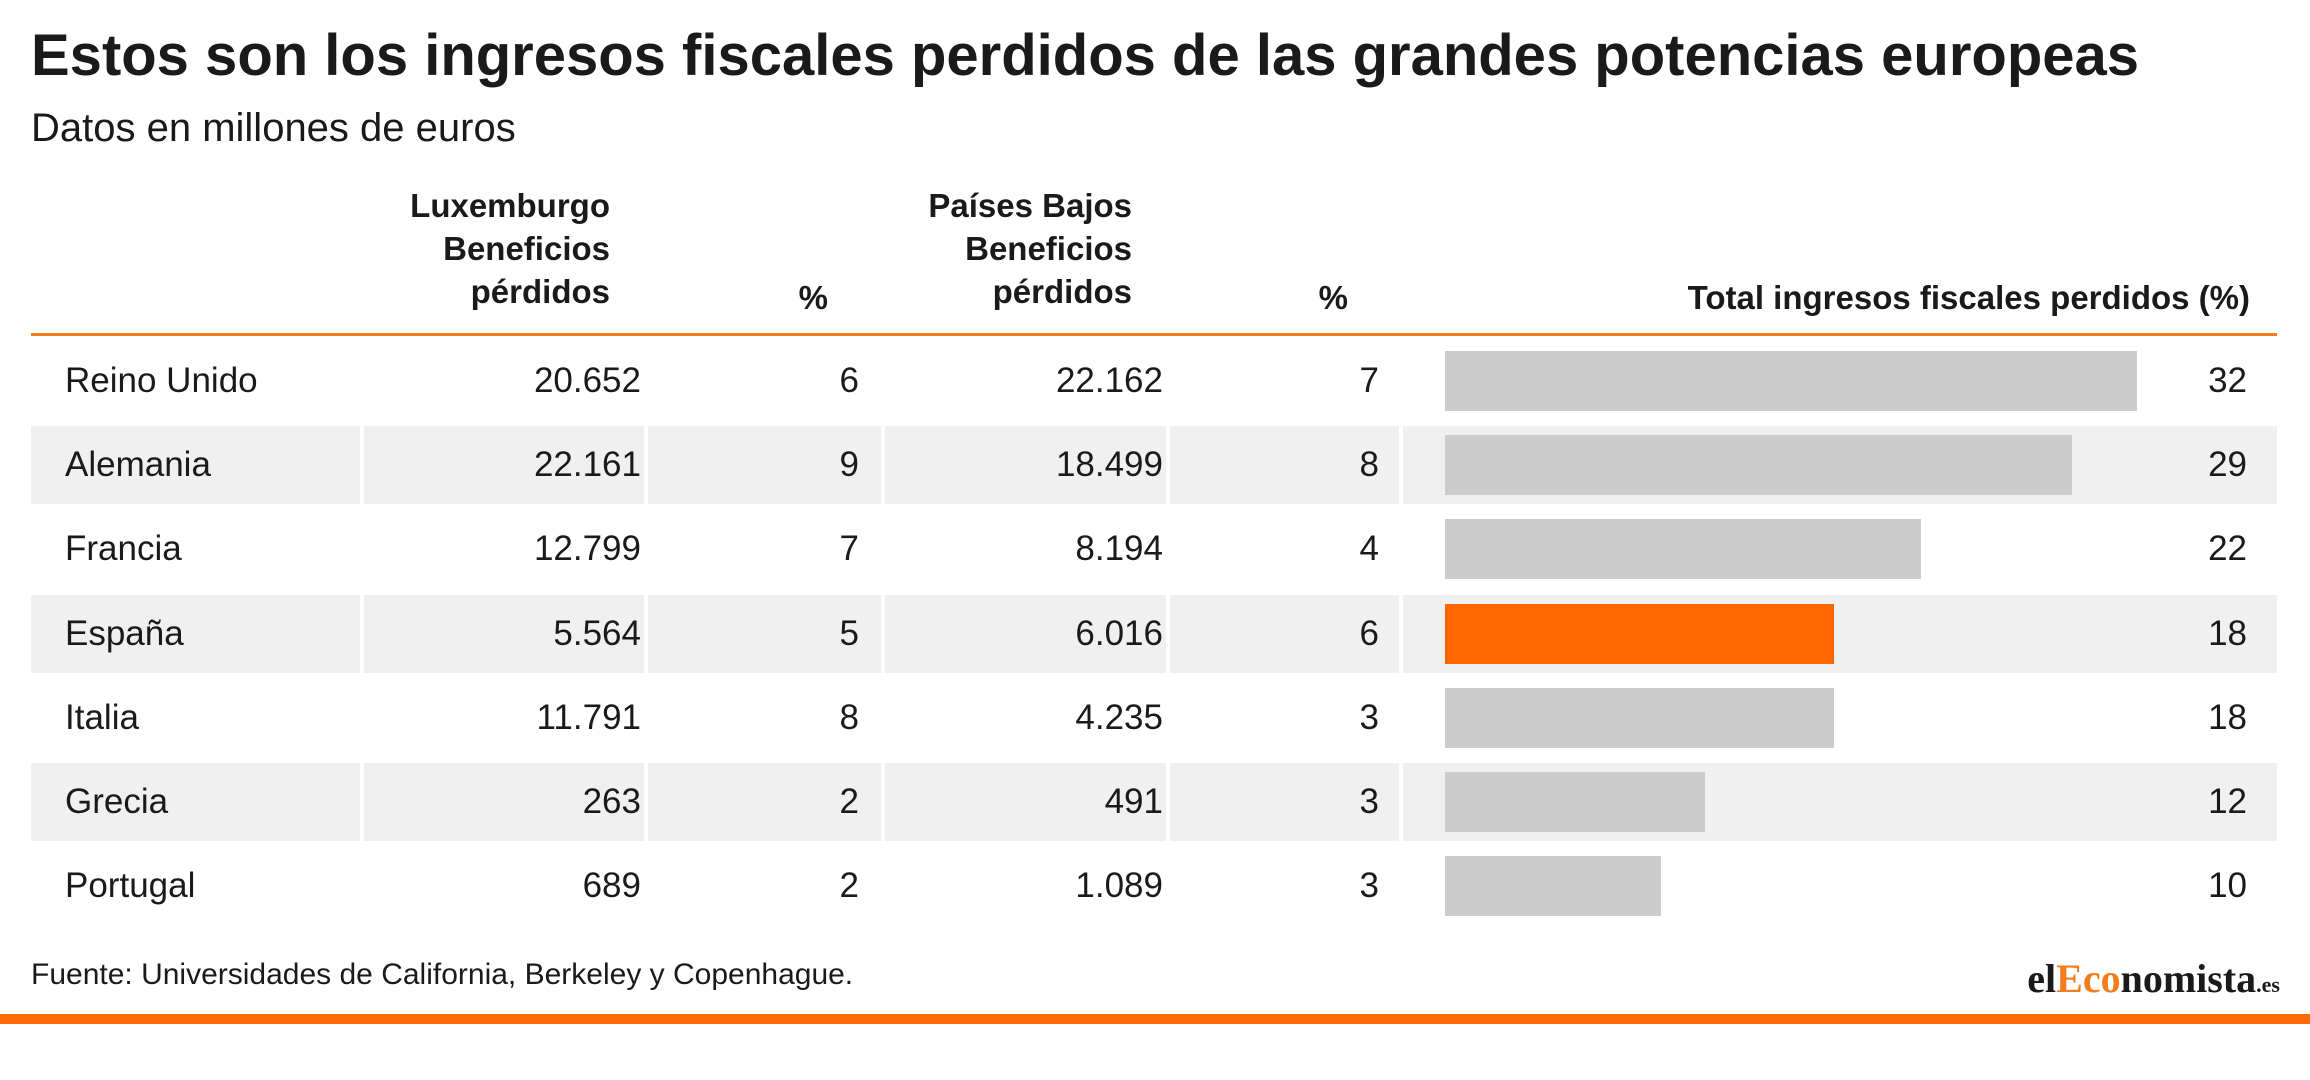 The width and height of the screenshot is (2310, 1080). I want to click on logo-nomista: nomista, so click(2188, 978).